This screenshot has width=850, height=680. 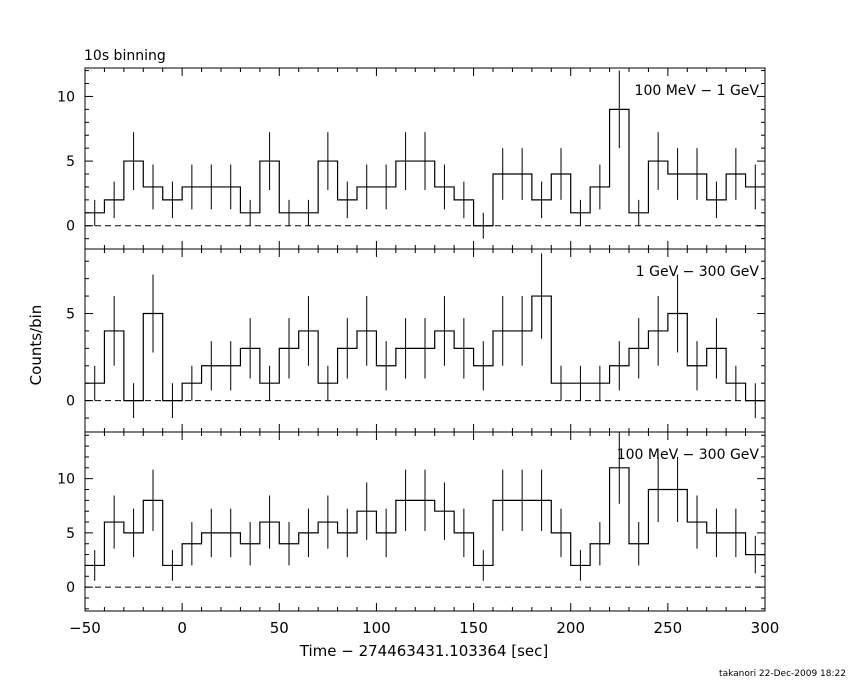 I want to click on x-tick-label: 100, so click(x=376, y=628).